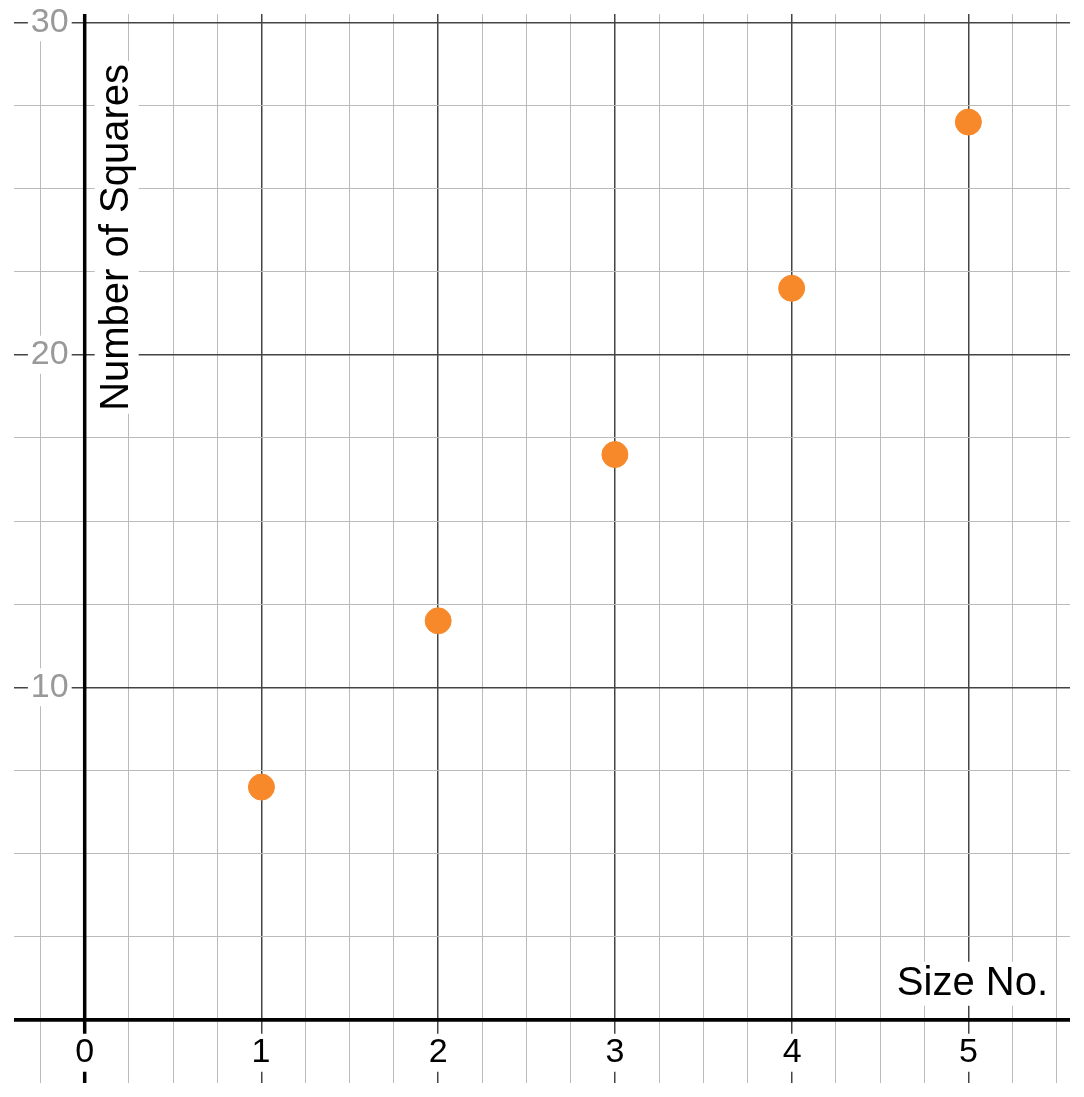 This screenshot has height=1097, width=1084. I want to click on x-tick-label: 2, so click(438, 1050).